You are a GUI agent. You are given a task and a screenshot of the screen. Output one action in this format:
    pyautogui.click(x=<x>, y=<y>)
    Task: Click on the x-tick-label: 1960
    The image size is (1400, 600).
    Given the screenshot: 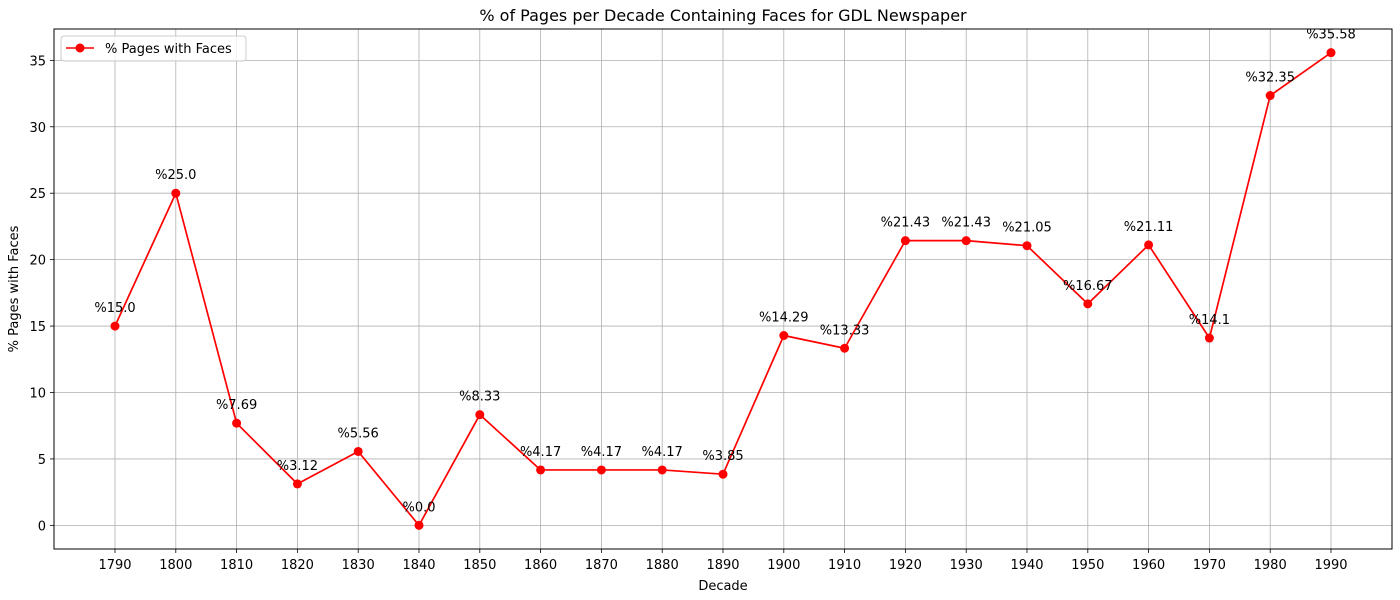 What is the action you would take?
    pyautogui.click(x=1148, y=565)
    